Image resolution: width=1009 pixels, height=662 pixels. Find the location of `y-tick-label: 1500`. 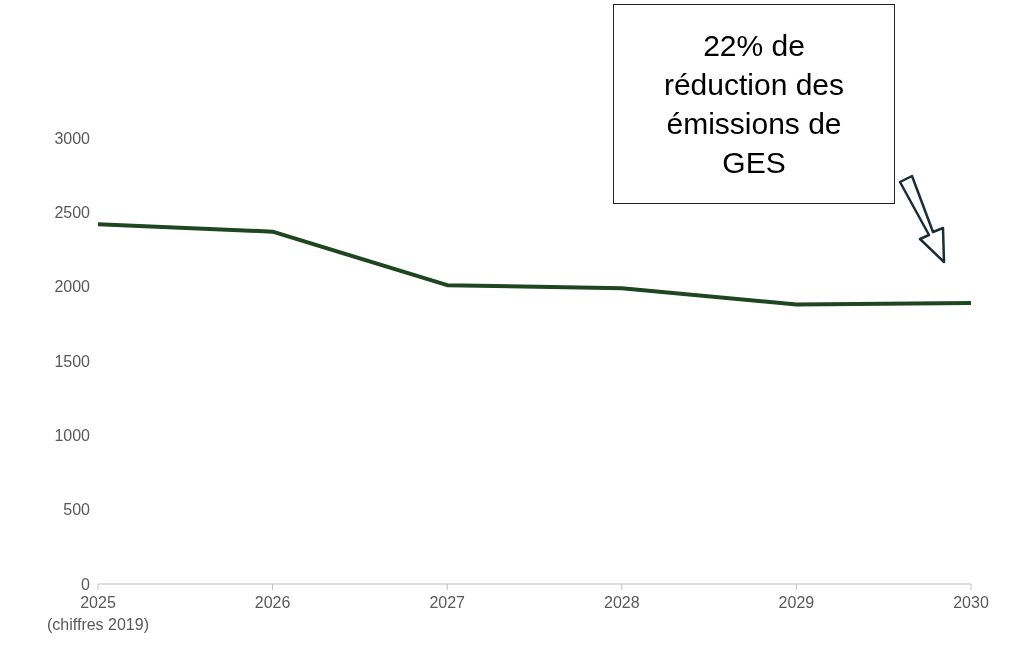

y-tick-label: 1500 is located at coordinates (72, 361).